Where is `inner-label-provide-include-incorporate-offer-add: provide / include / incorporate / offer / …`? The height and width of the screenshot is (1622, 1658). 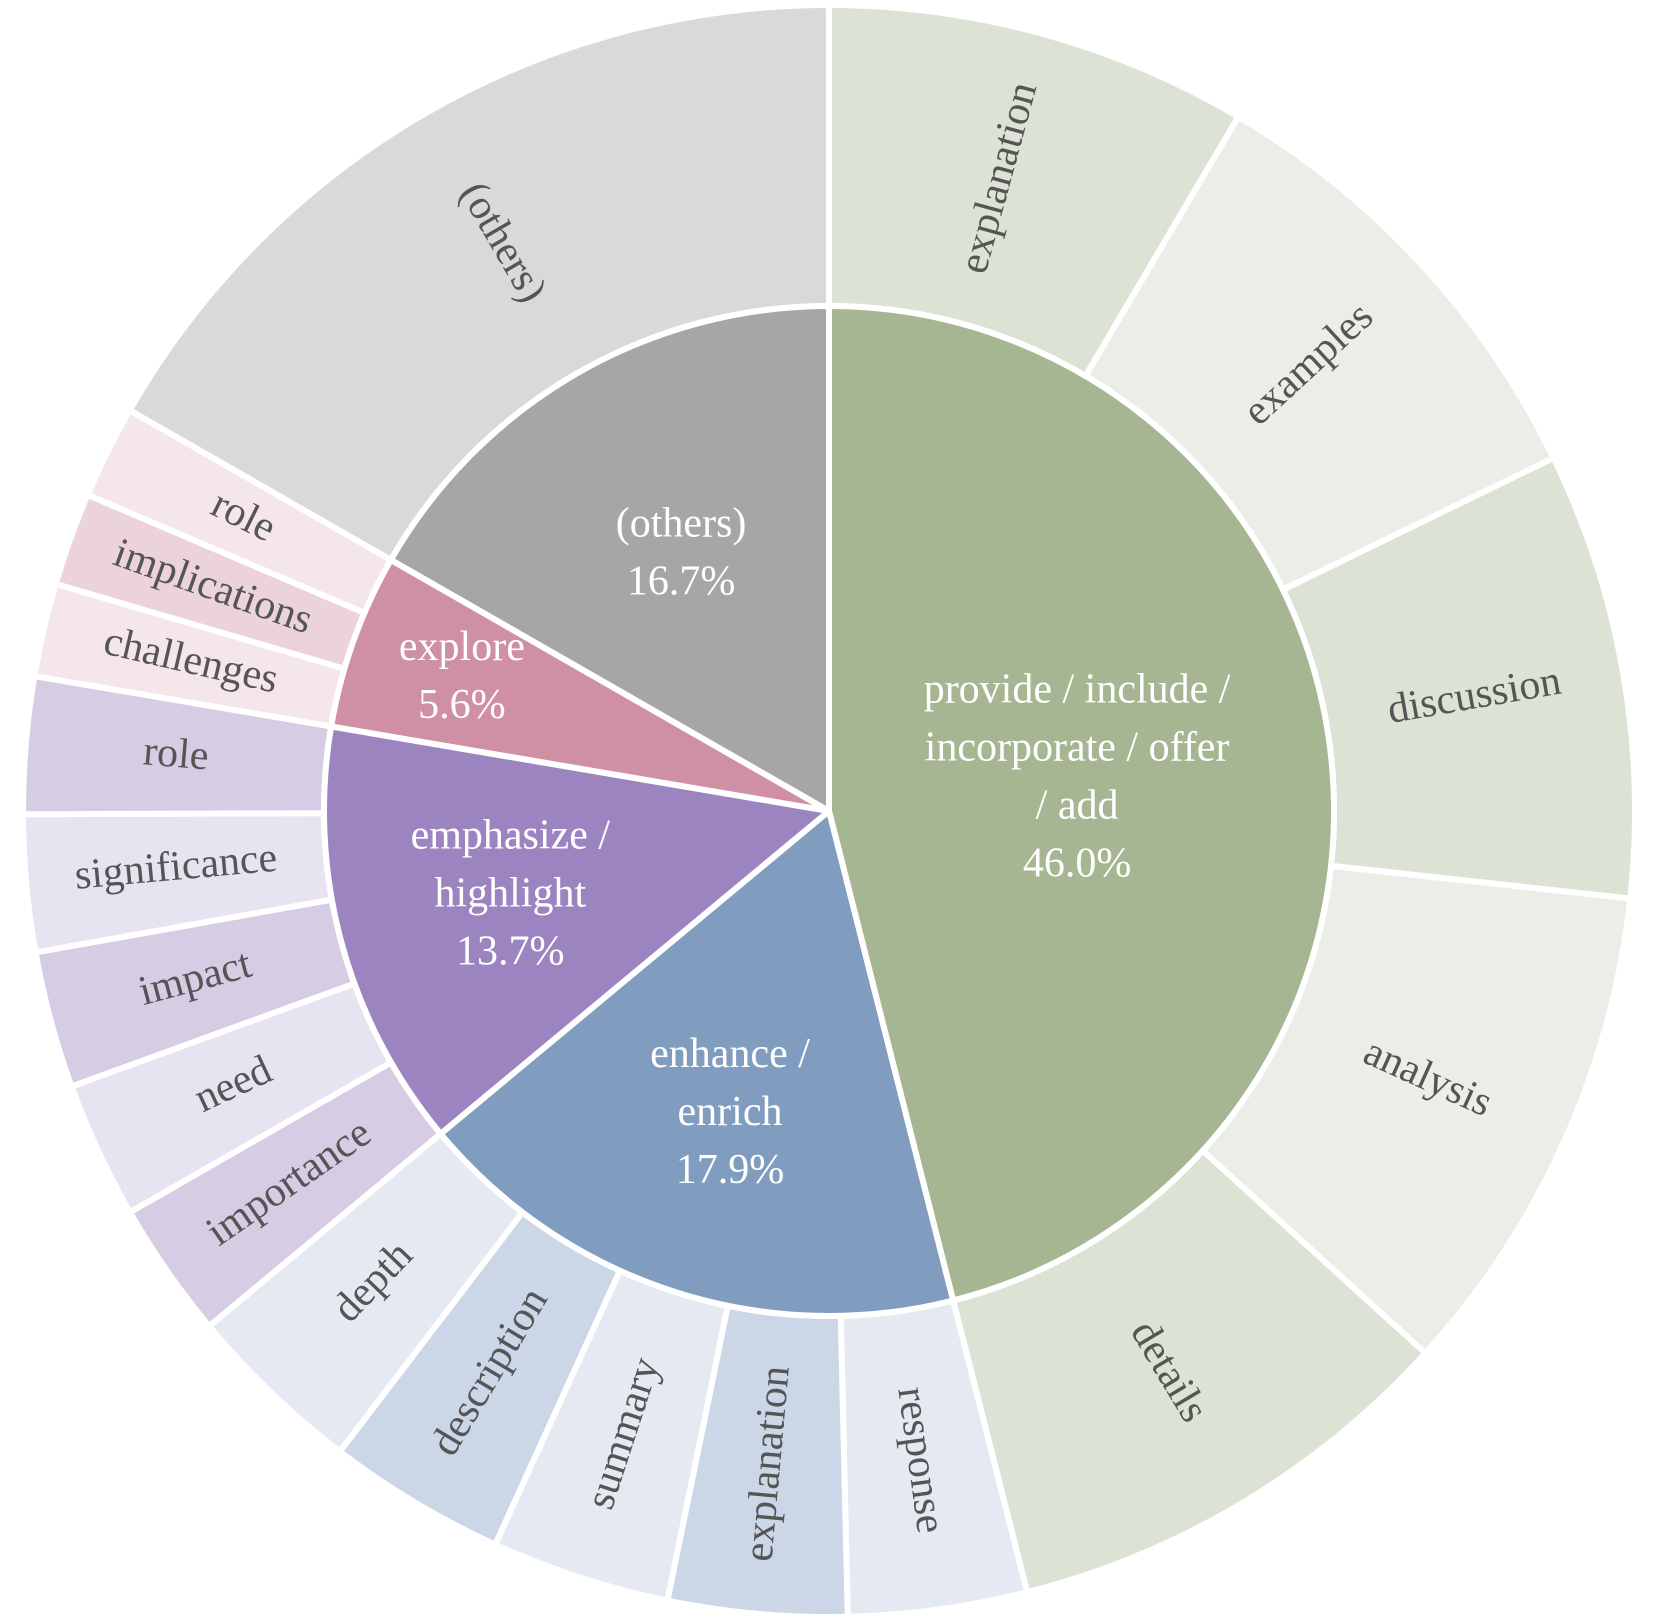
inner-label-provide-include-incorporate-offer-add: provide / include / incorporate / offer / … is located at coordinates (1077, 777).